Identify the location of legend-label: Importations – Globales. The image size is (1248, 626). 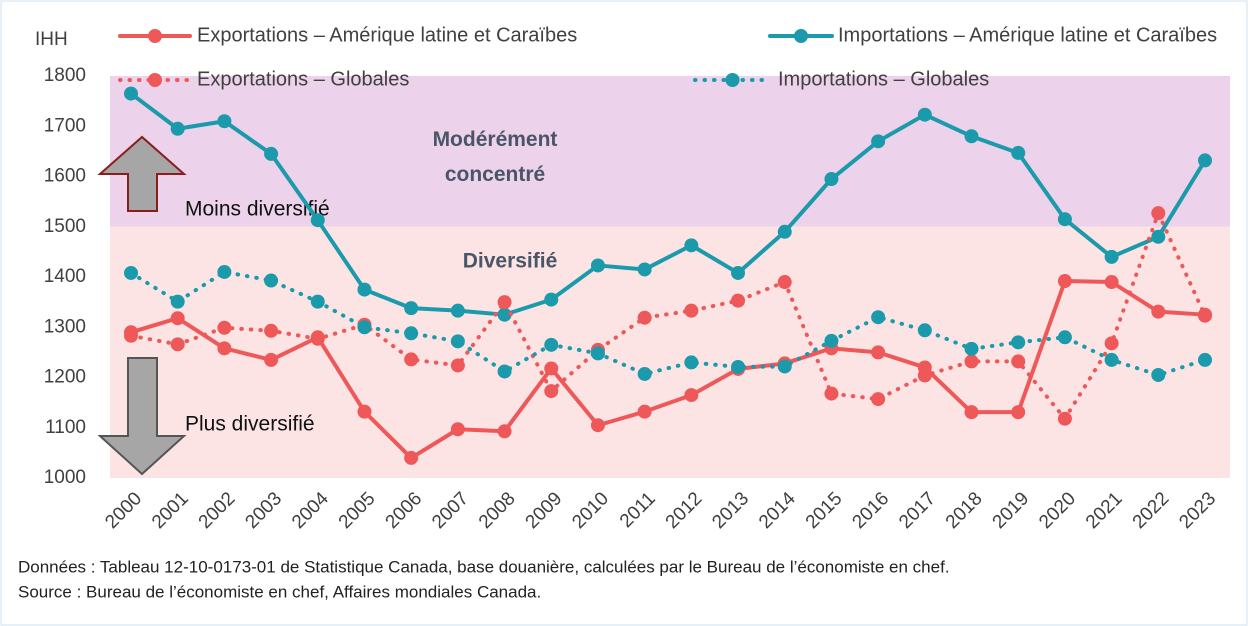
(883, 79).